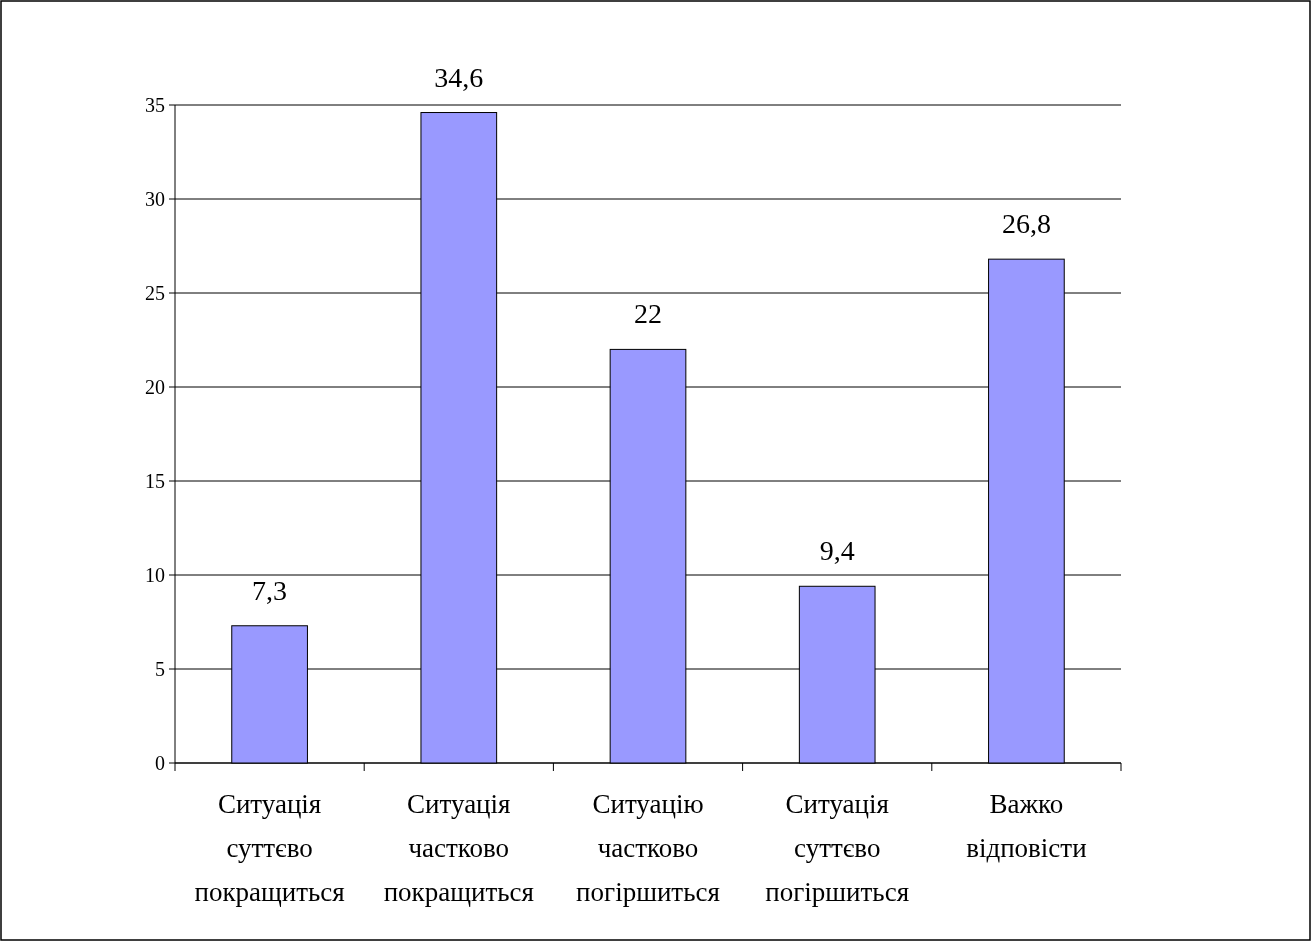  I want to click on data-label: 9,4, so click(837, 551).